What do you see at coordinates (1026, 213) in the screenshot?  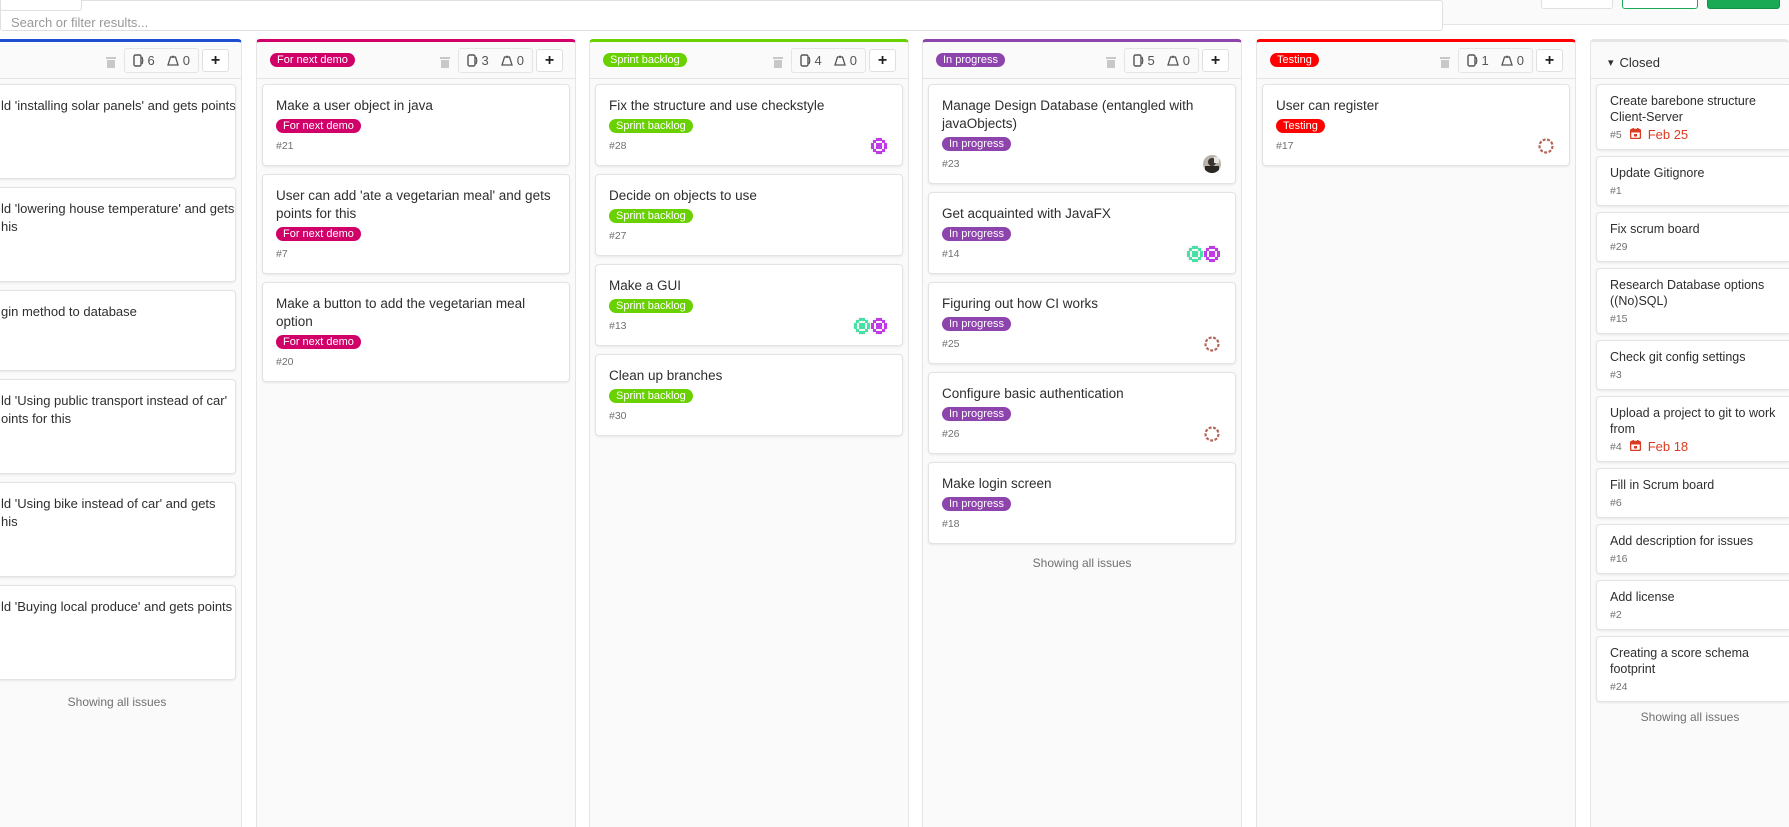 I see `issue-title: Get acquainted with JavaFX` at bounding box center [1026, 213].